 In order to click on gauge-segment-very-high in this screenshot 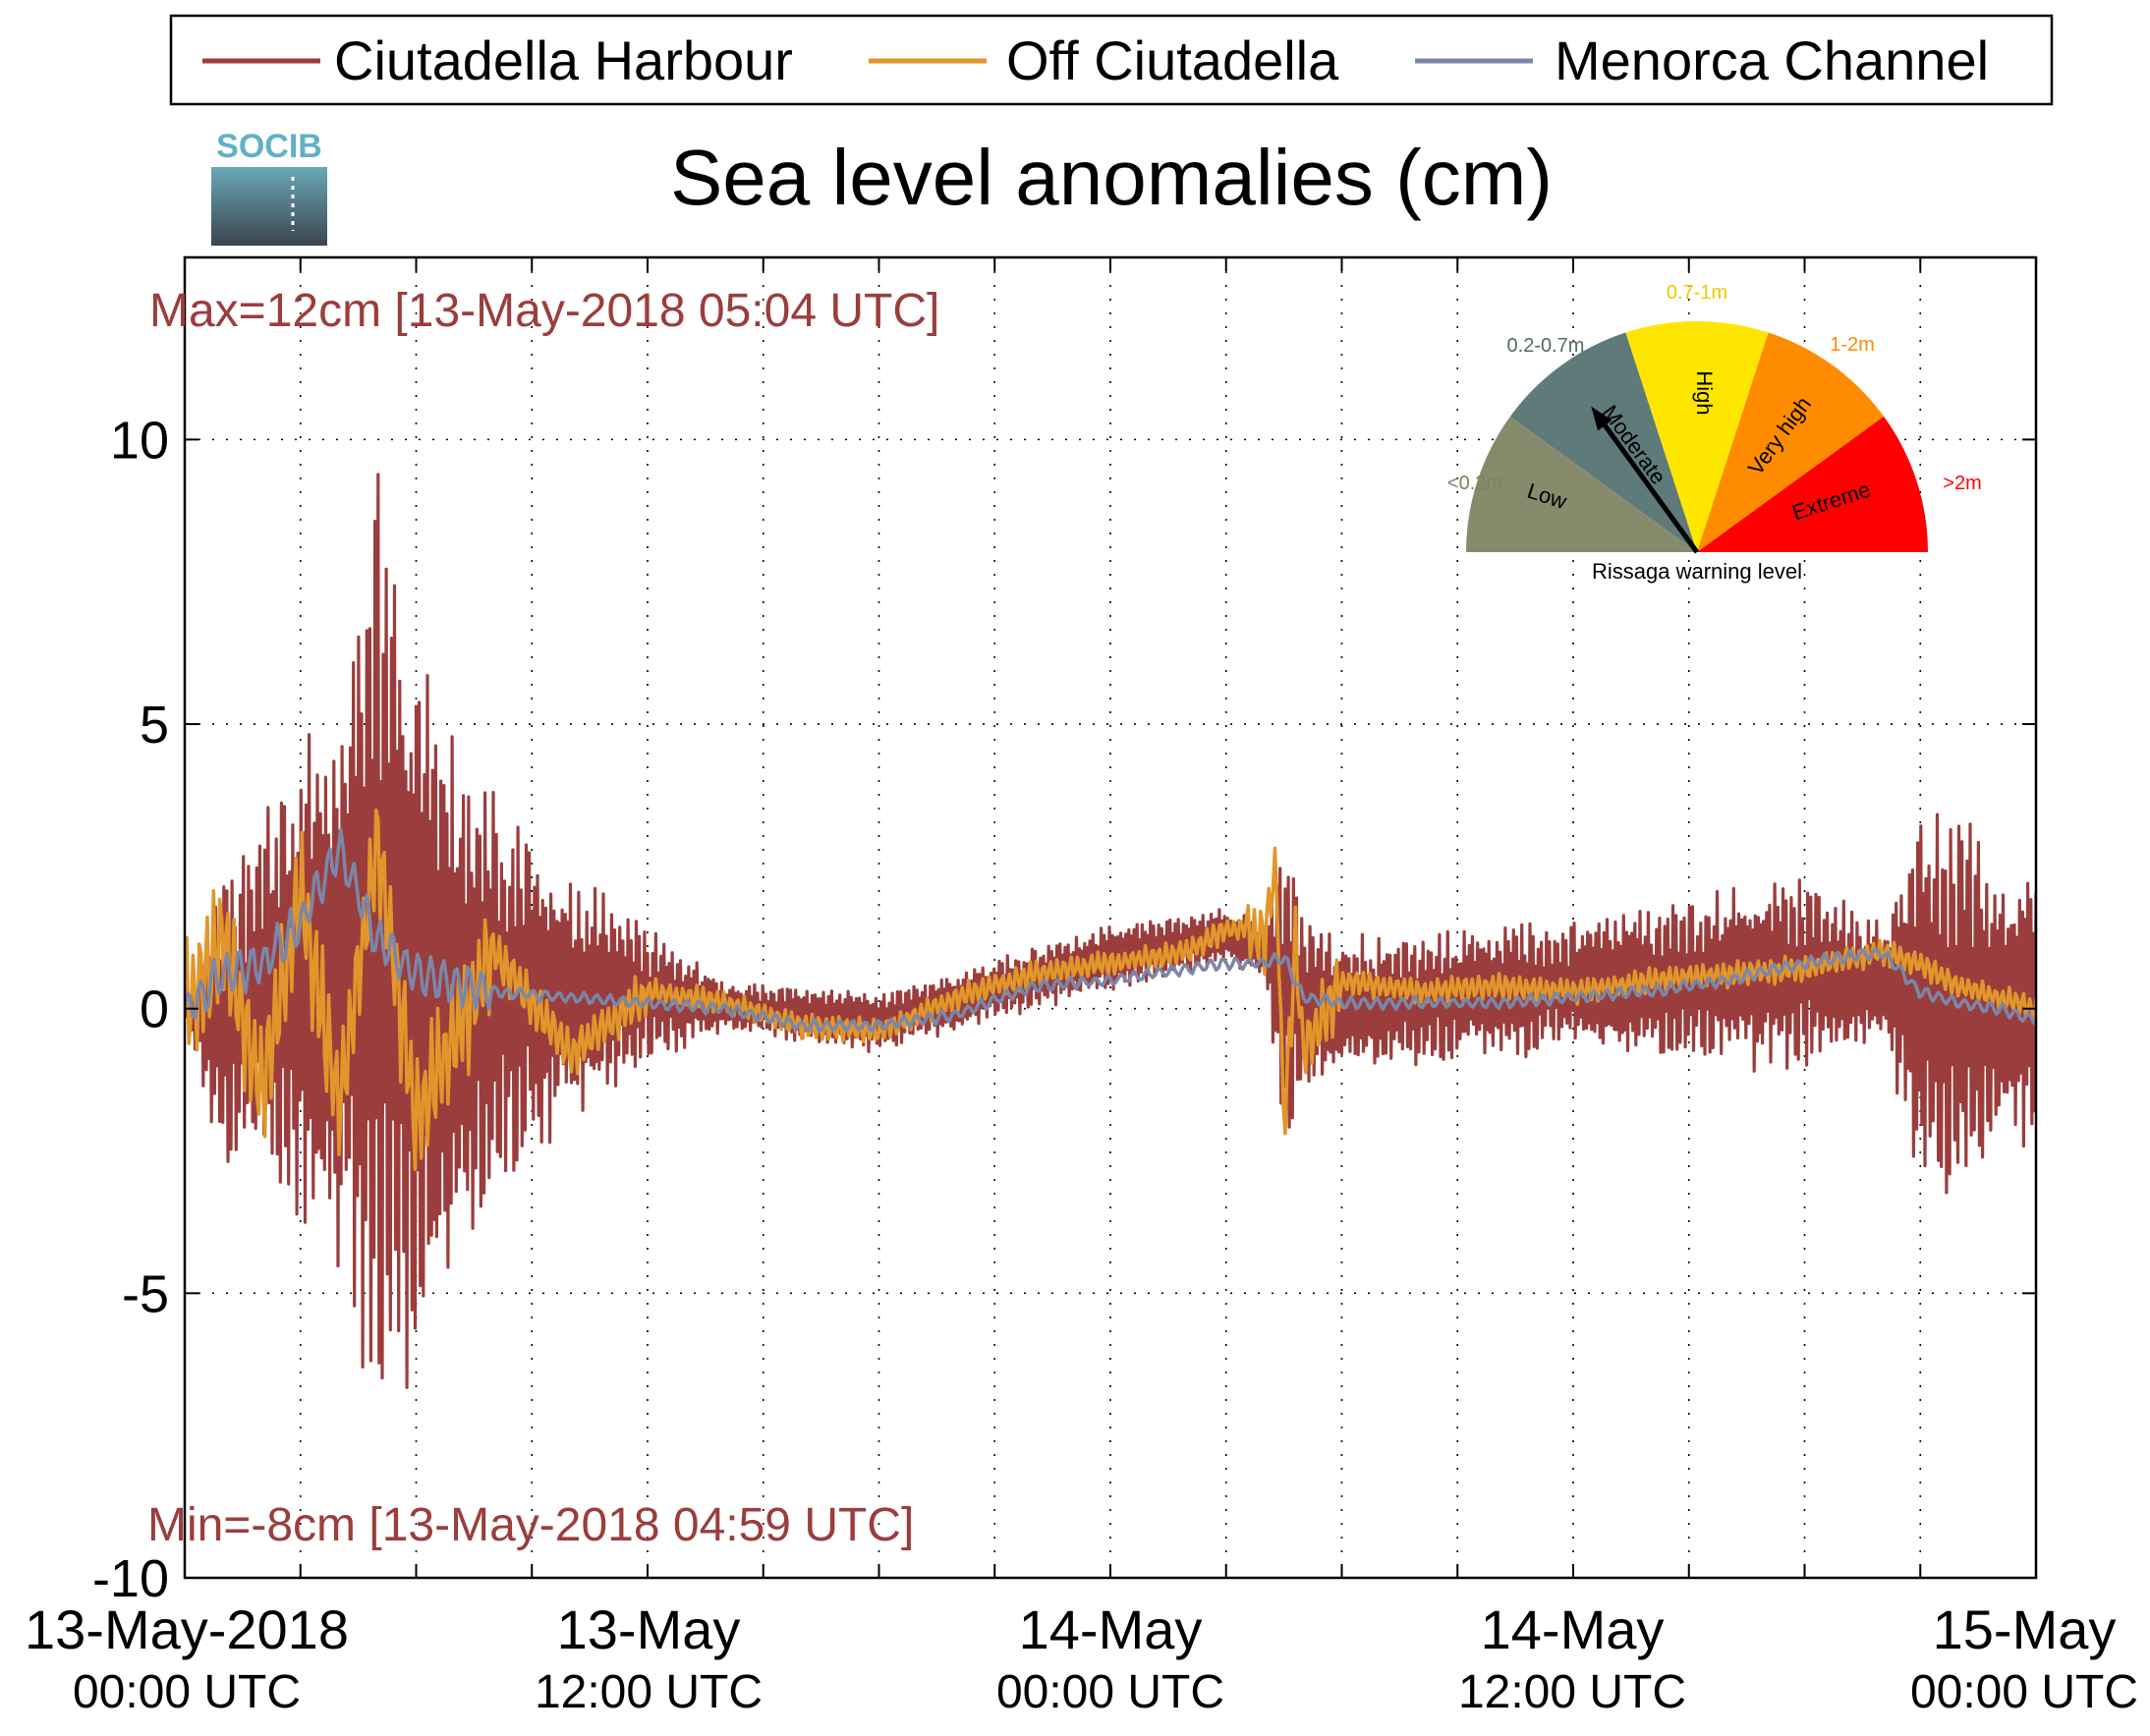, I will do `click(1791, 442)`.